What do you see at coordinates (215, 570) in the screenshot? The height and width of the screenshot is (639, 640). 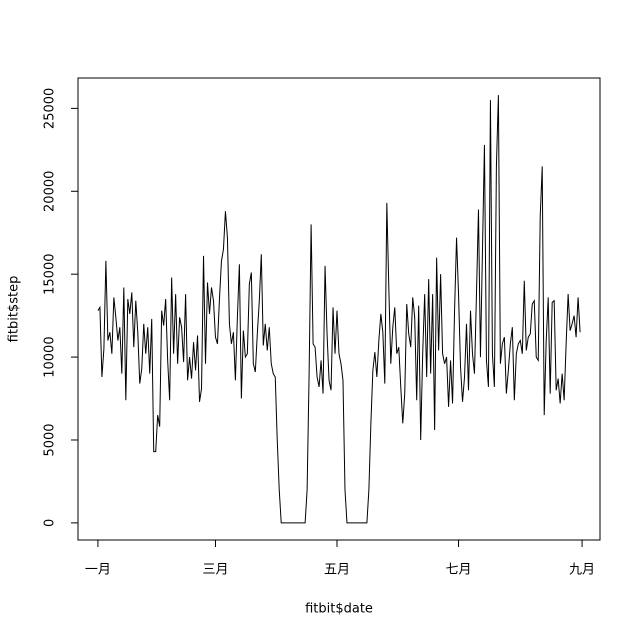 I see `x-tick-label: 三月` at bounding box center [215, 570].